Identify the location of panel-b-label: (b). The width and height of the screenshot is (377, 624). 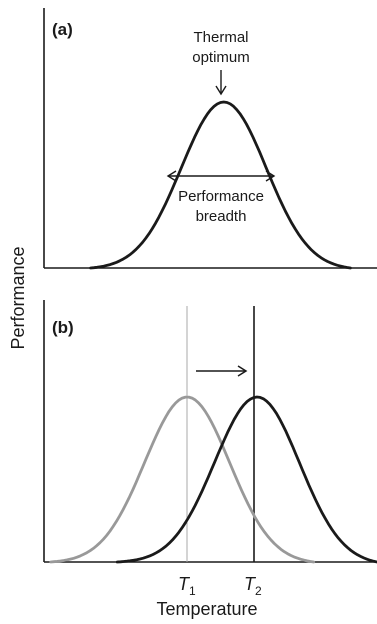
(63, 327).